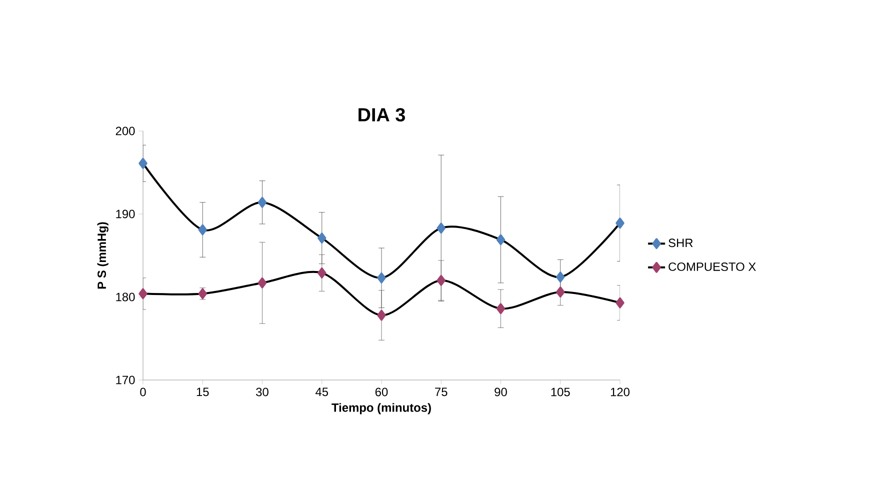 The width and height of the screenshot is (875, 501). Describe the element at coordinates (560, 392) in the screenshot. I see `x-tick-label: 105` at that location.